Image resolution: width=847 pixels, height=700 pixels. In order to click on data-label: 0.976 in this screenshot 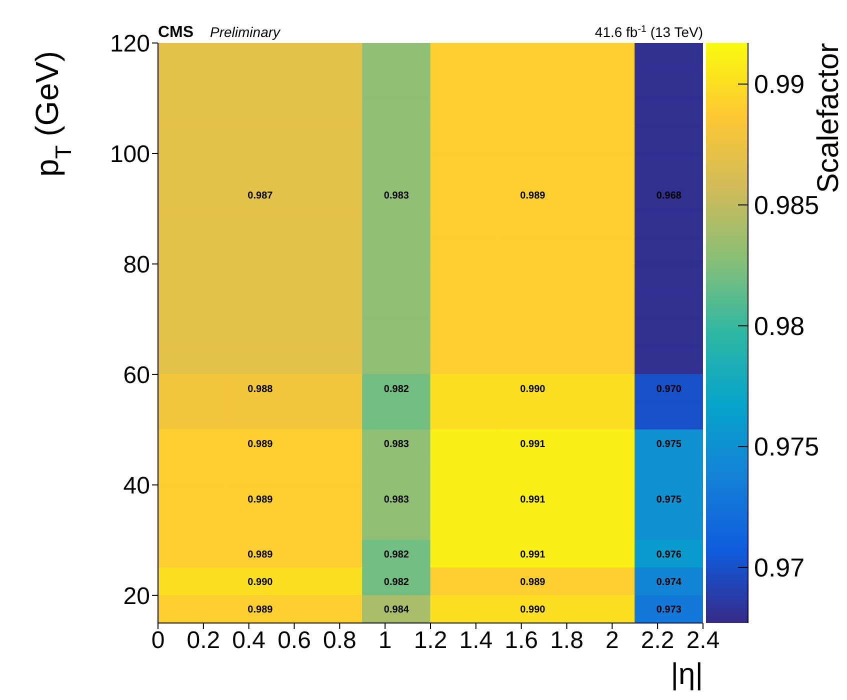, I will do `click(669, 555)`.